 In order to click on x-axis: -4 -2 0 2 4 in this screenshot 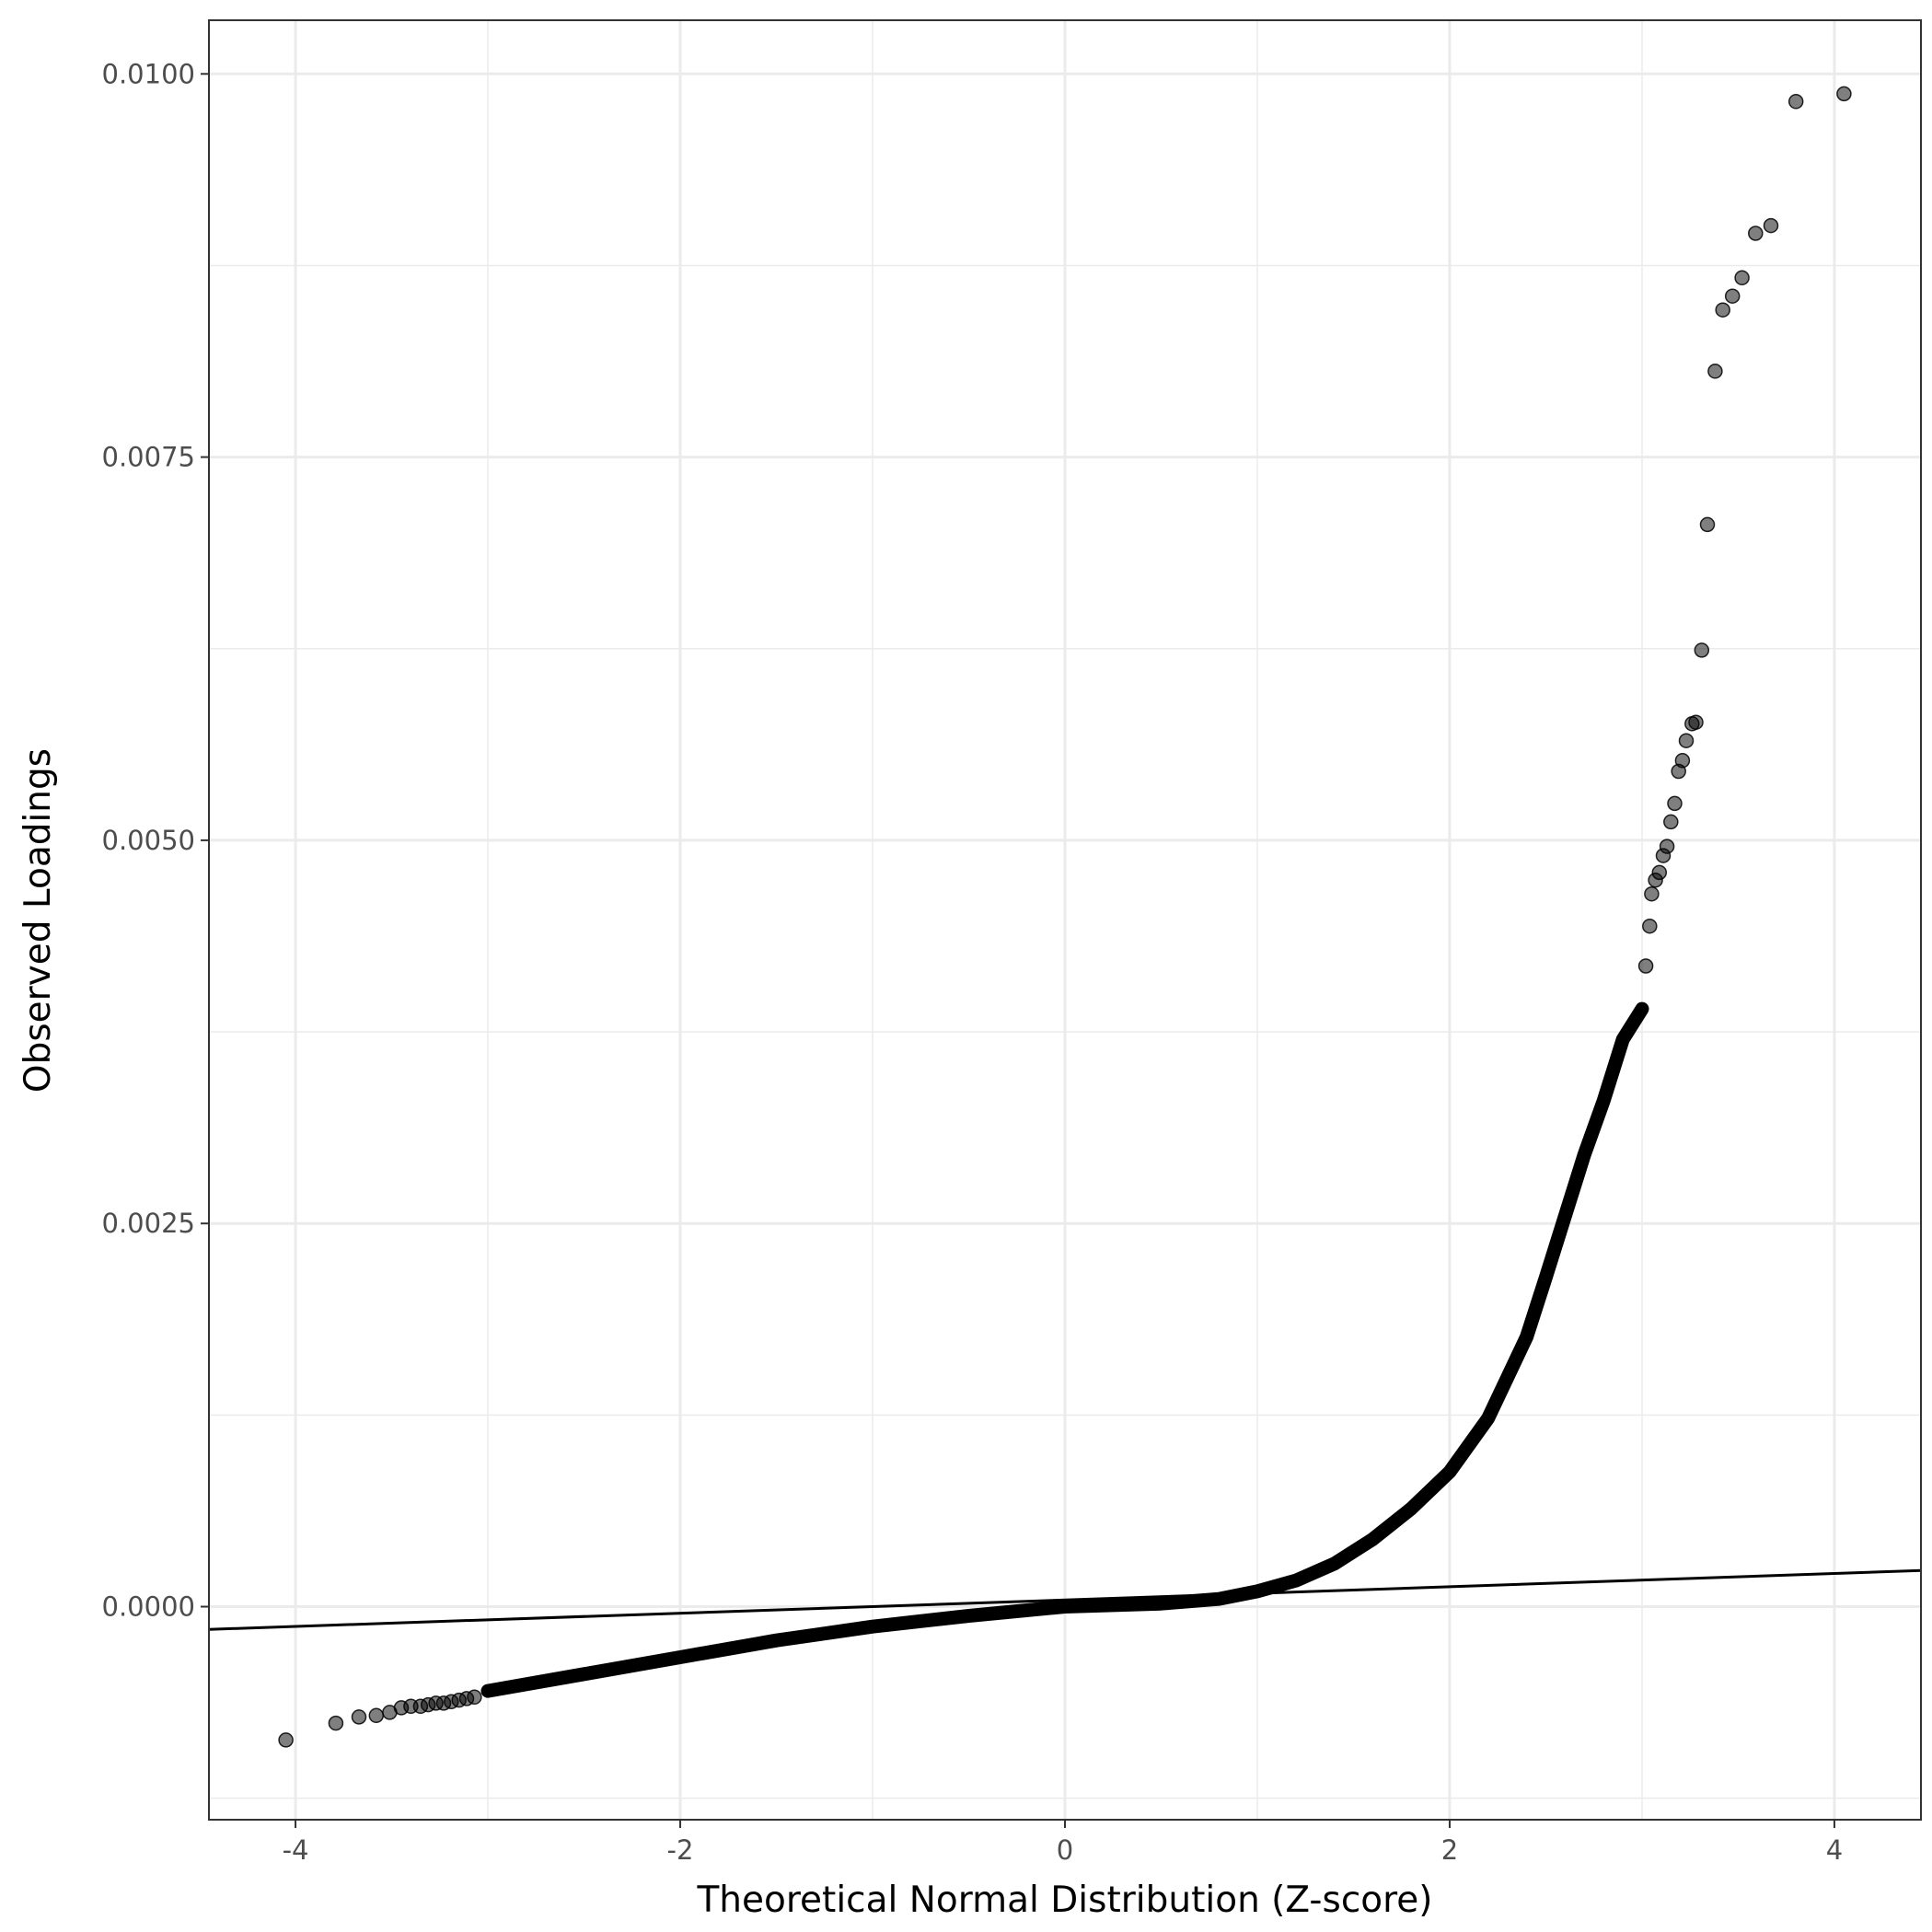, I will do `click(1063, 1843)`.